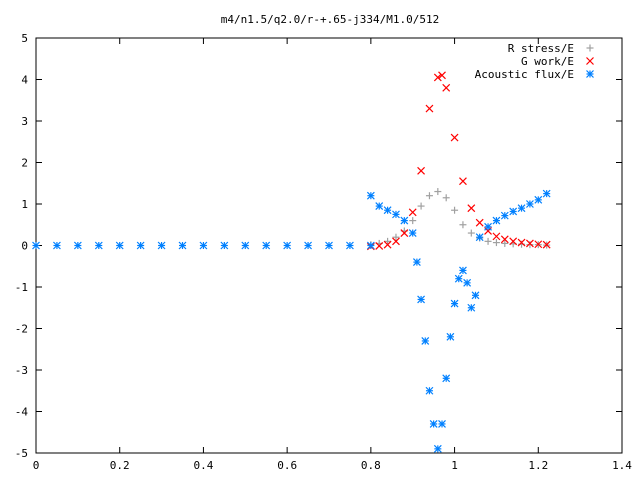  Describe the element at coordinates (24, 121) in the screenshot. I see `y-tick-label: 3` at that location.